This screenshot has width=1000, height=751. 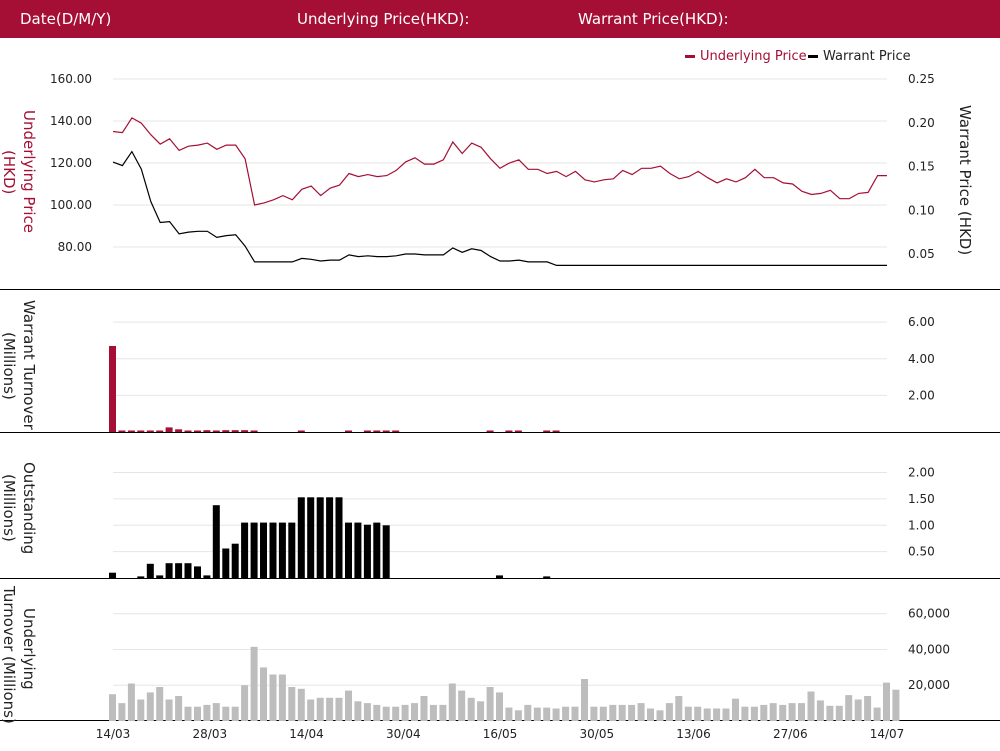 I want to click on warrant-price-ylabel: Warrant Price (HKD), so click(x=965, y=180).